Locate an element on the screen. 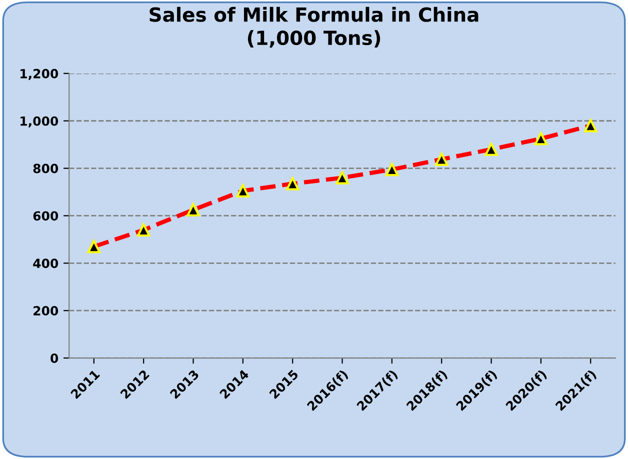 This screenshot has width=628, height=459. y-tick-label: 600 is located at coordinates (45, 216).